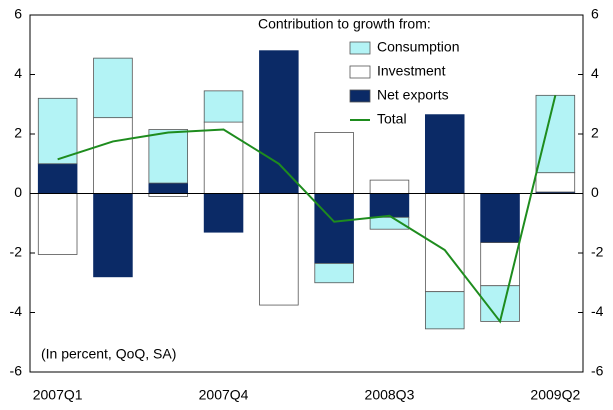 The height and width of the screenshot is (410, 613). Describe the element at coordinates (16, 311) in the screenshot. I see `y-tick-label: -4` at that location.